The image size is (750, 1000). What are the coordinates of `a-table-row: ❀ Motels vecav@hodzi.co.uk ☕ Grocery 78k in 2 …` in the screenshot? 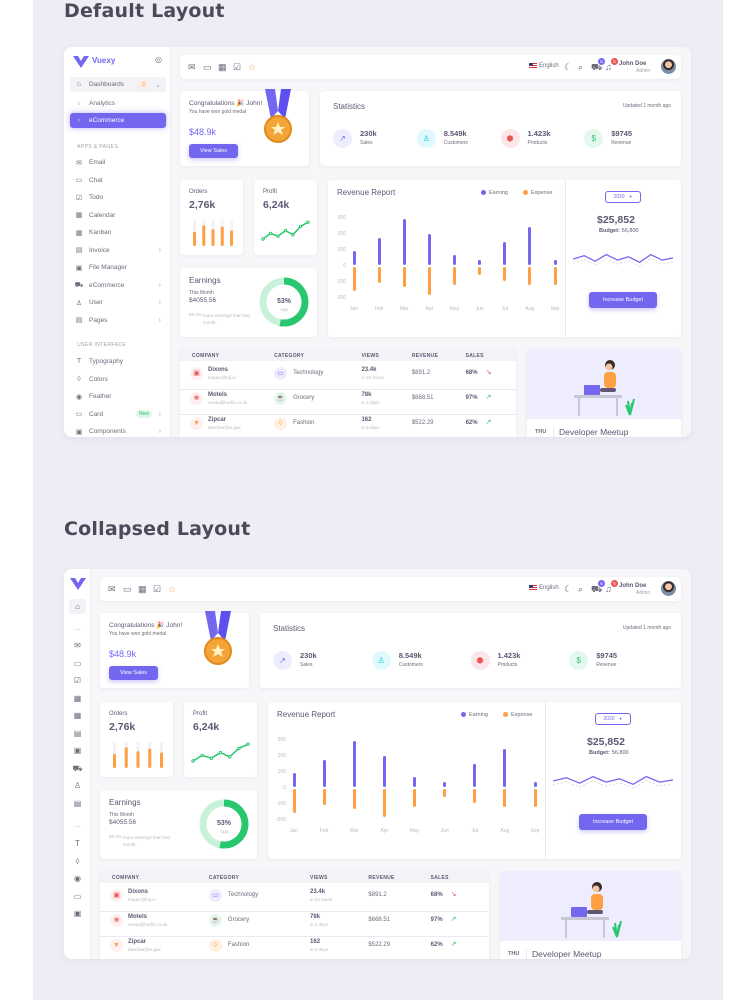 It's located at (348, 401).